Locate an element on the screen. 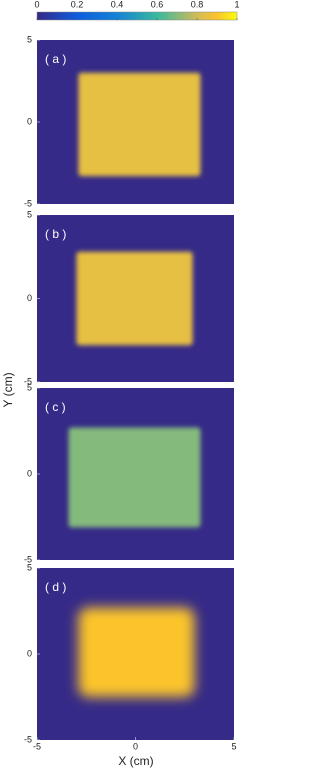 This screenshot has width=320, height=780. colorbar-tick-label: 1 is located at coordinates (236, 4).